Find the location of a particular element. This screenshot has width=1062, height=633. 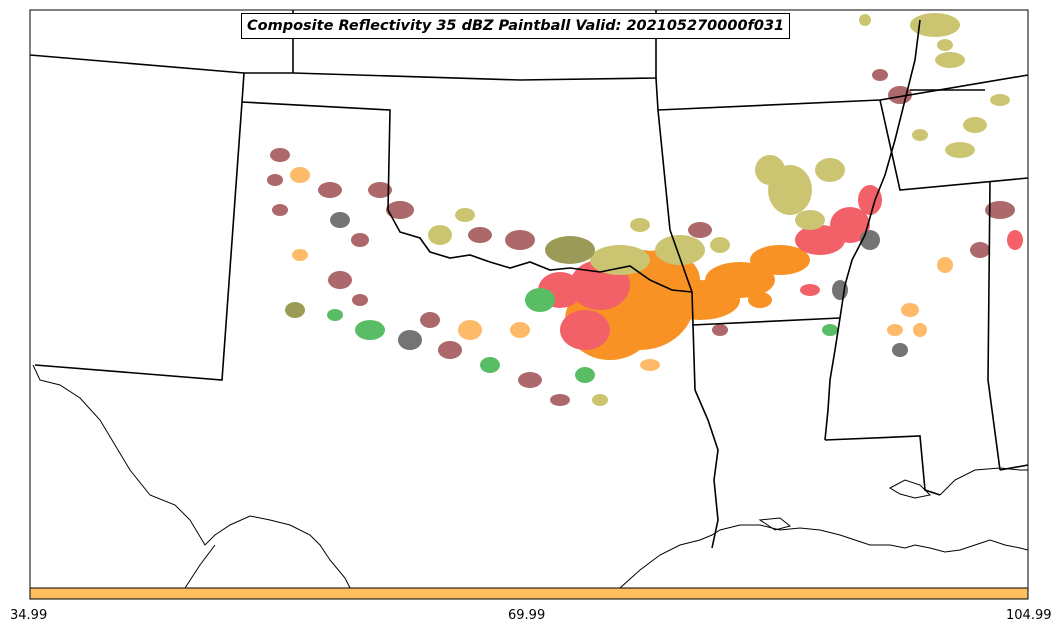

colorbar-tick-max: 104.99 is located at coordinates (1029, 615).